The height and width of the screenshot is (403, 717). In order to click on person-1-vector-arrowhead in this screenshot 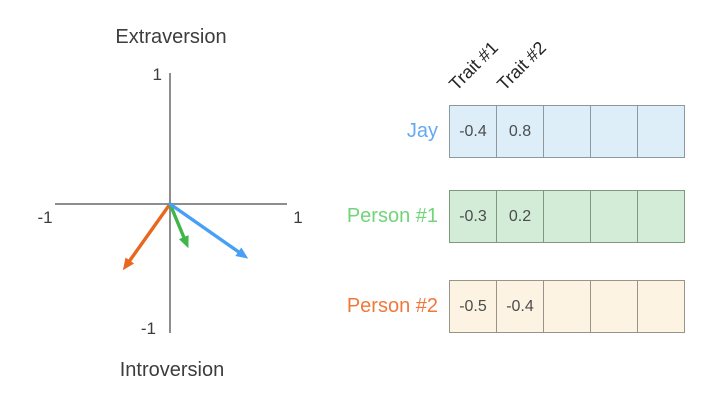, I will do `click(183, 242)`.